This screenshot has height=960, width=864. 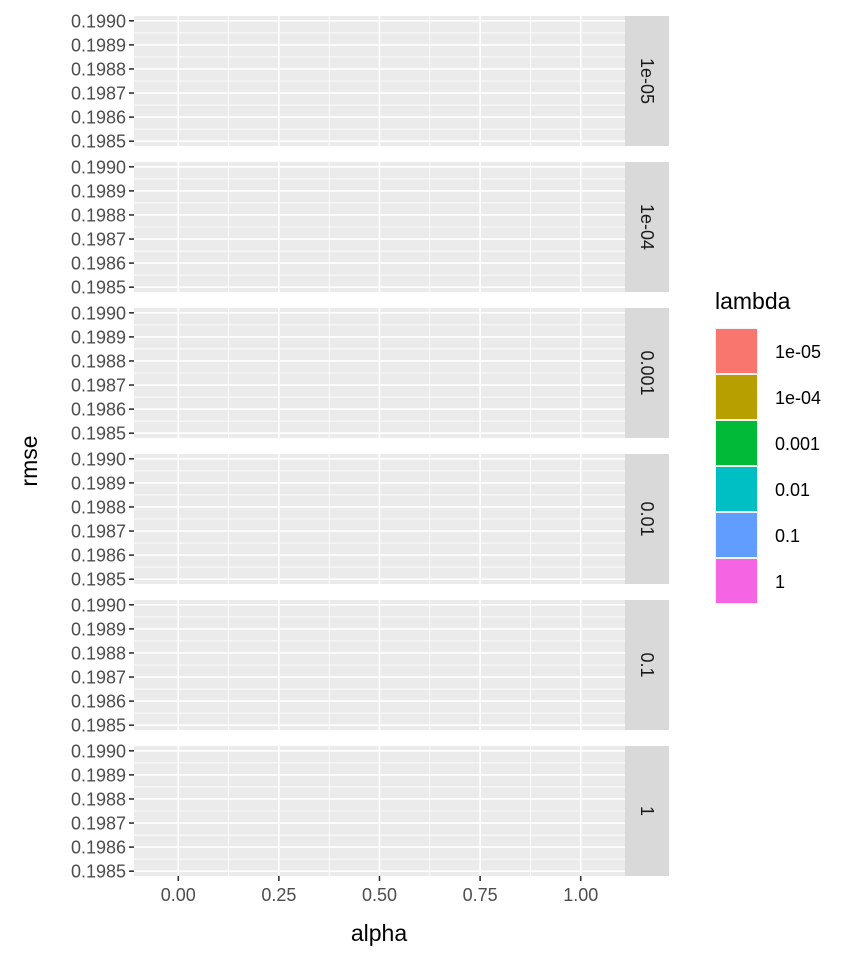 I want to click on legend-label: 0.1, so click(x=787, y=536).